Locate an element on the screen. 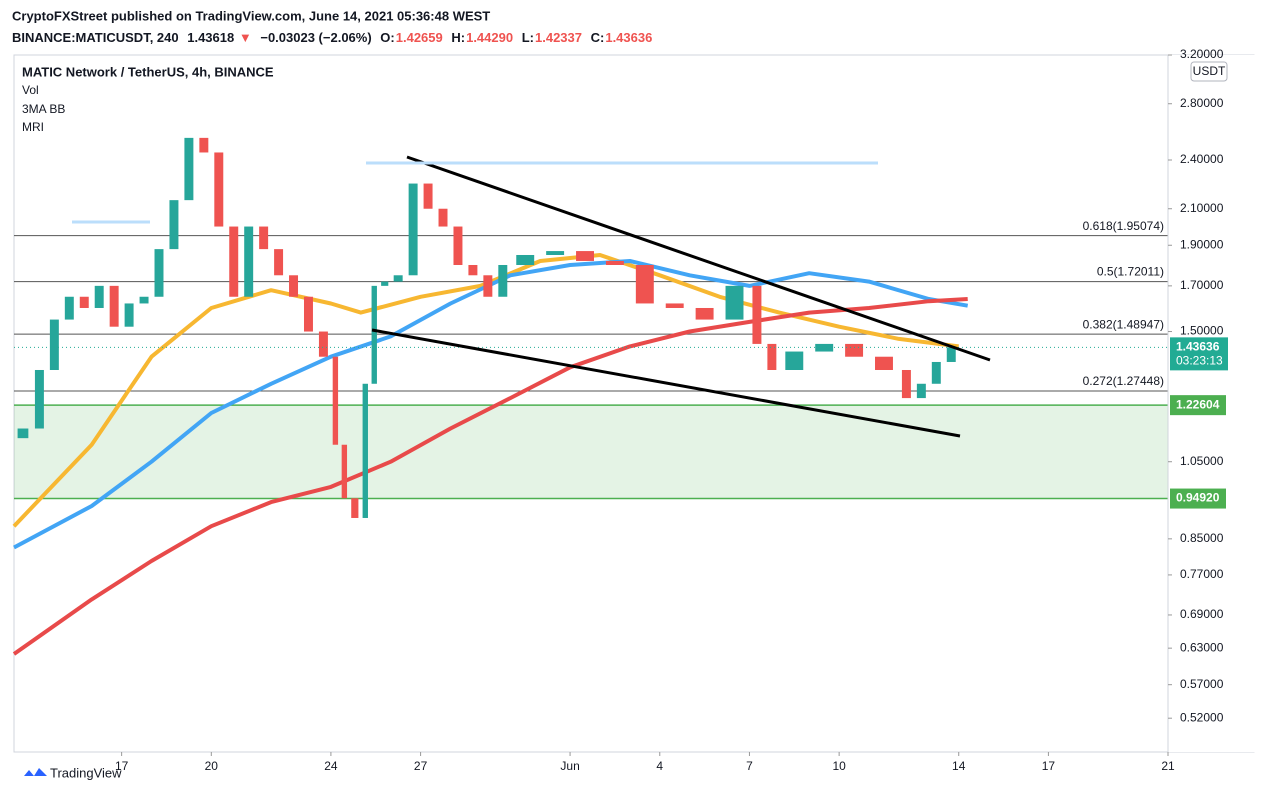 The height and width of the screenshot is (807, 1264). y-tick-label: 0.85000 is located at coordinates (1202, 538).